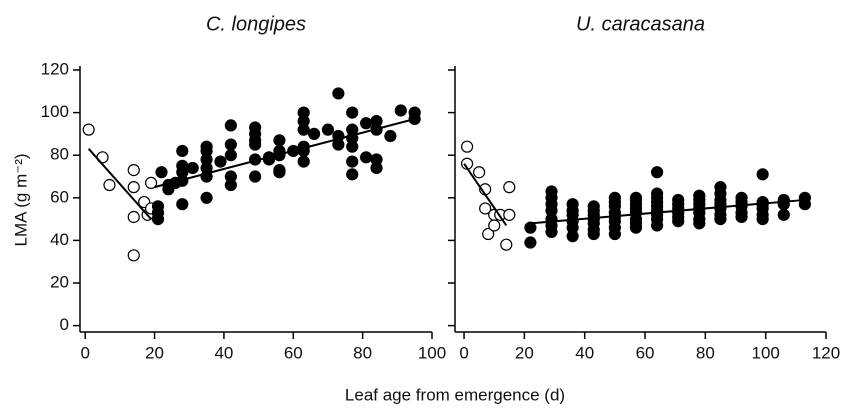 The image size is (846, 410). Describe the element at coordinates (59, 154) in the screenshot. I see `y-tick-label: 80` at that location.